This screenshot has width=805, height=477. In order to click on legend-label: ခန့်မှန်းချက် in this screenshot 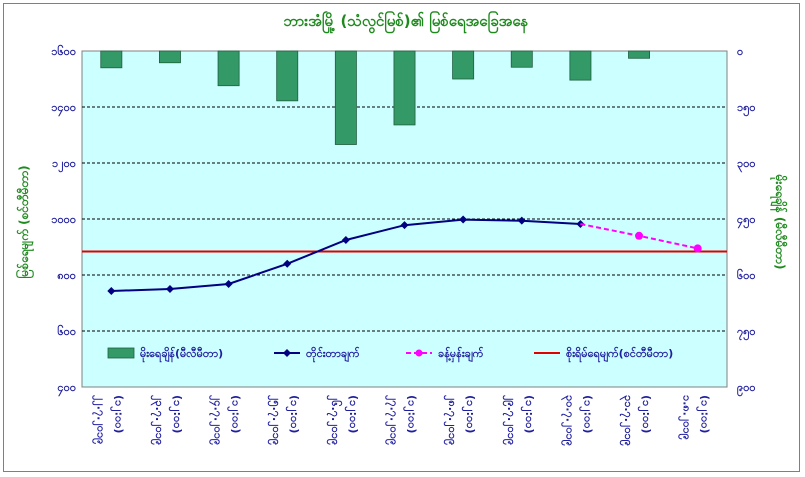, I will do `click(461, 354)`.